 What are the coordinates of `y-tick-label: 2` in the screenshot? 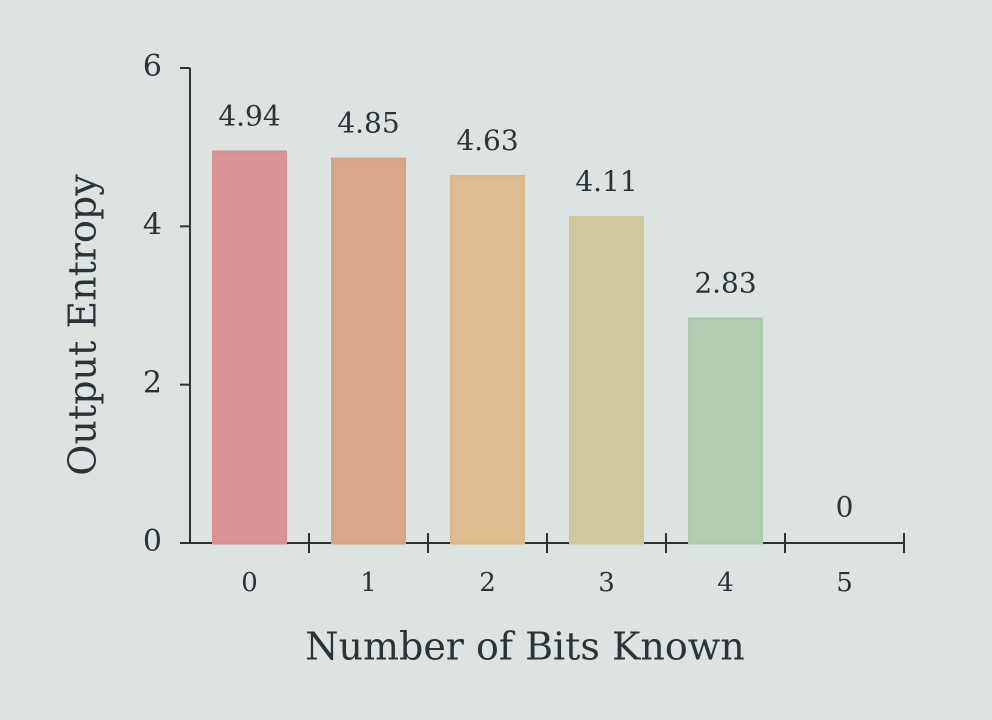 It's located at (152, 383).